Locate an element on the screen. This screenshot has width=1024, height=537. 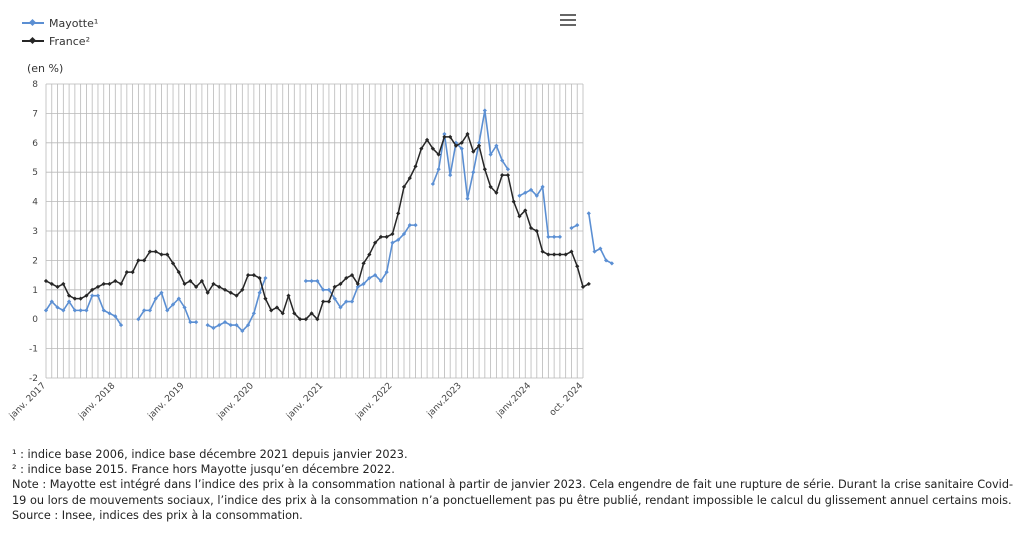
legend-item-mayotte: Mayotte¹ is located at coordinates (60, 23).